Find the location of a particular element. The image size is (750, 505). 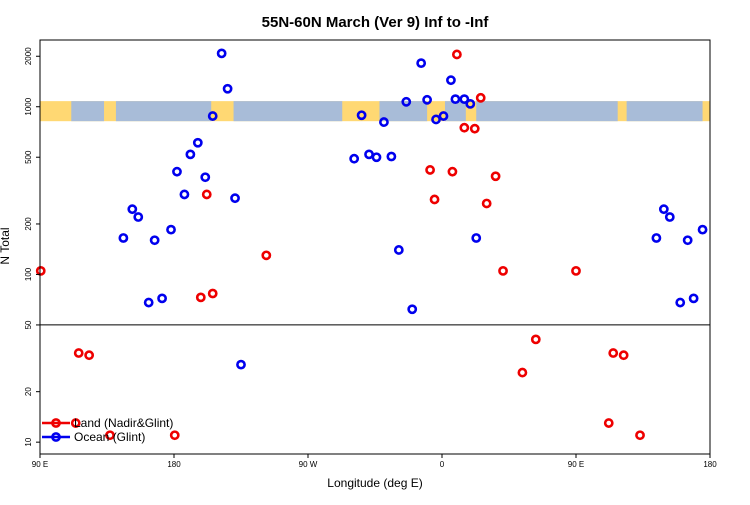

x-axis: 90 E 180 90 W 0 90 E 180 is located at coordinates (374, 461).